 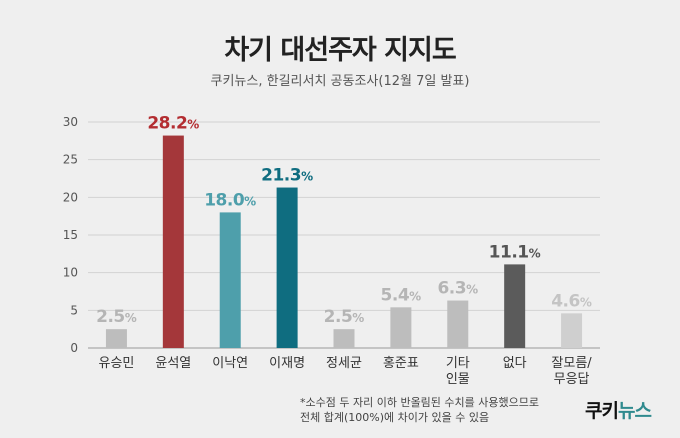 I want to click on bar-value-label: 28.2%, so click(x=173, y=124).